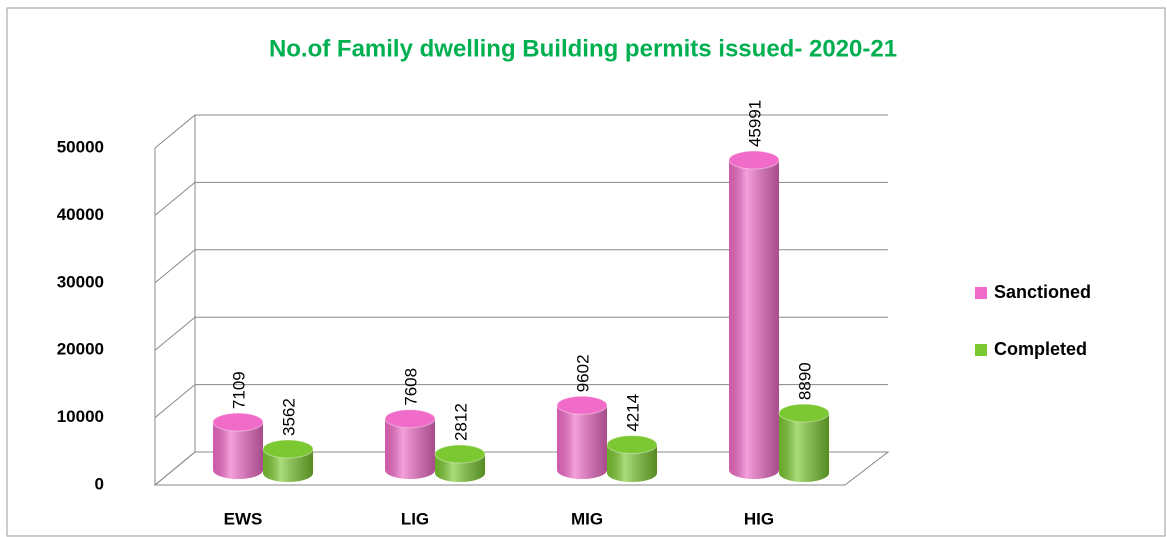 This screenshot has height=537, width=1167. Describe the element at coordinates (587, 518) in the screenshot. I see `x-tick-label: MIG` at that location.